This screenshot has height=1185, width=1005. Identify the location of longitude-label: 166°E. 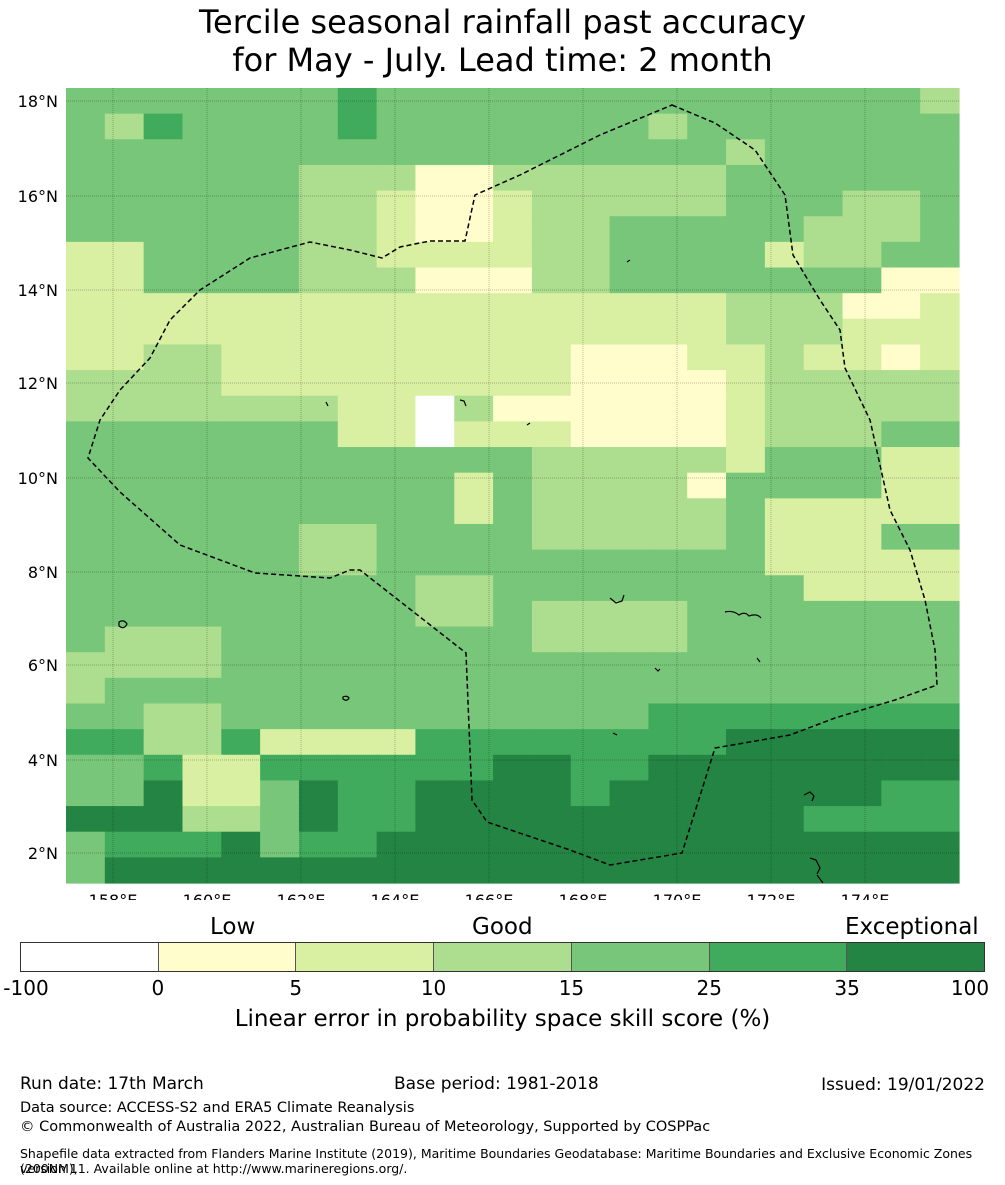
(489, 895).